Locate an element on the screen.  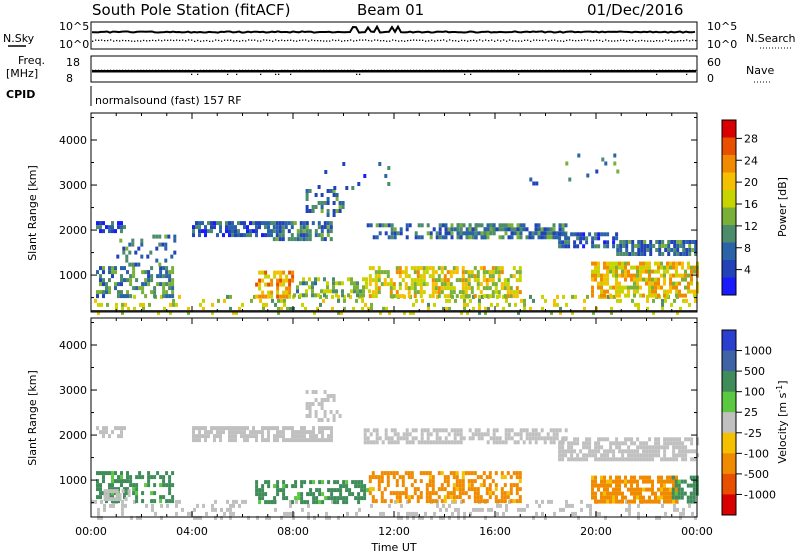
velocity-ylabel: Slant Range [km] is located at coordinates (32, 418).